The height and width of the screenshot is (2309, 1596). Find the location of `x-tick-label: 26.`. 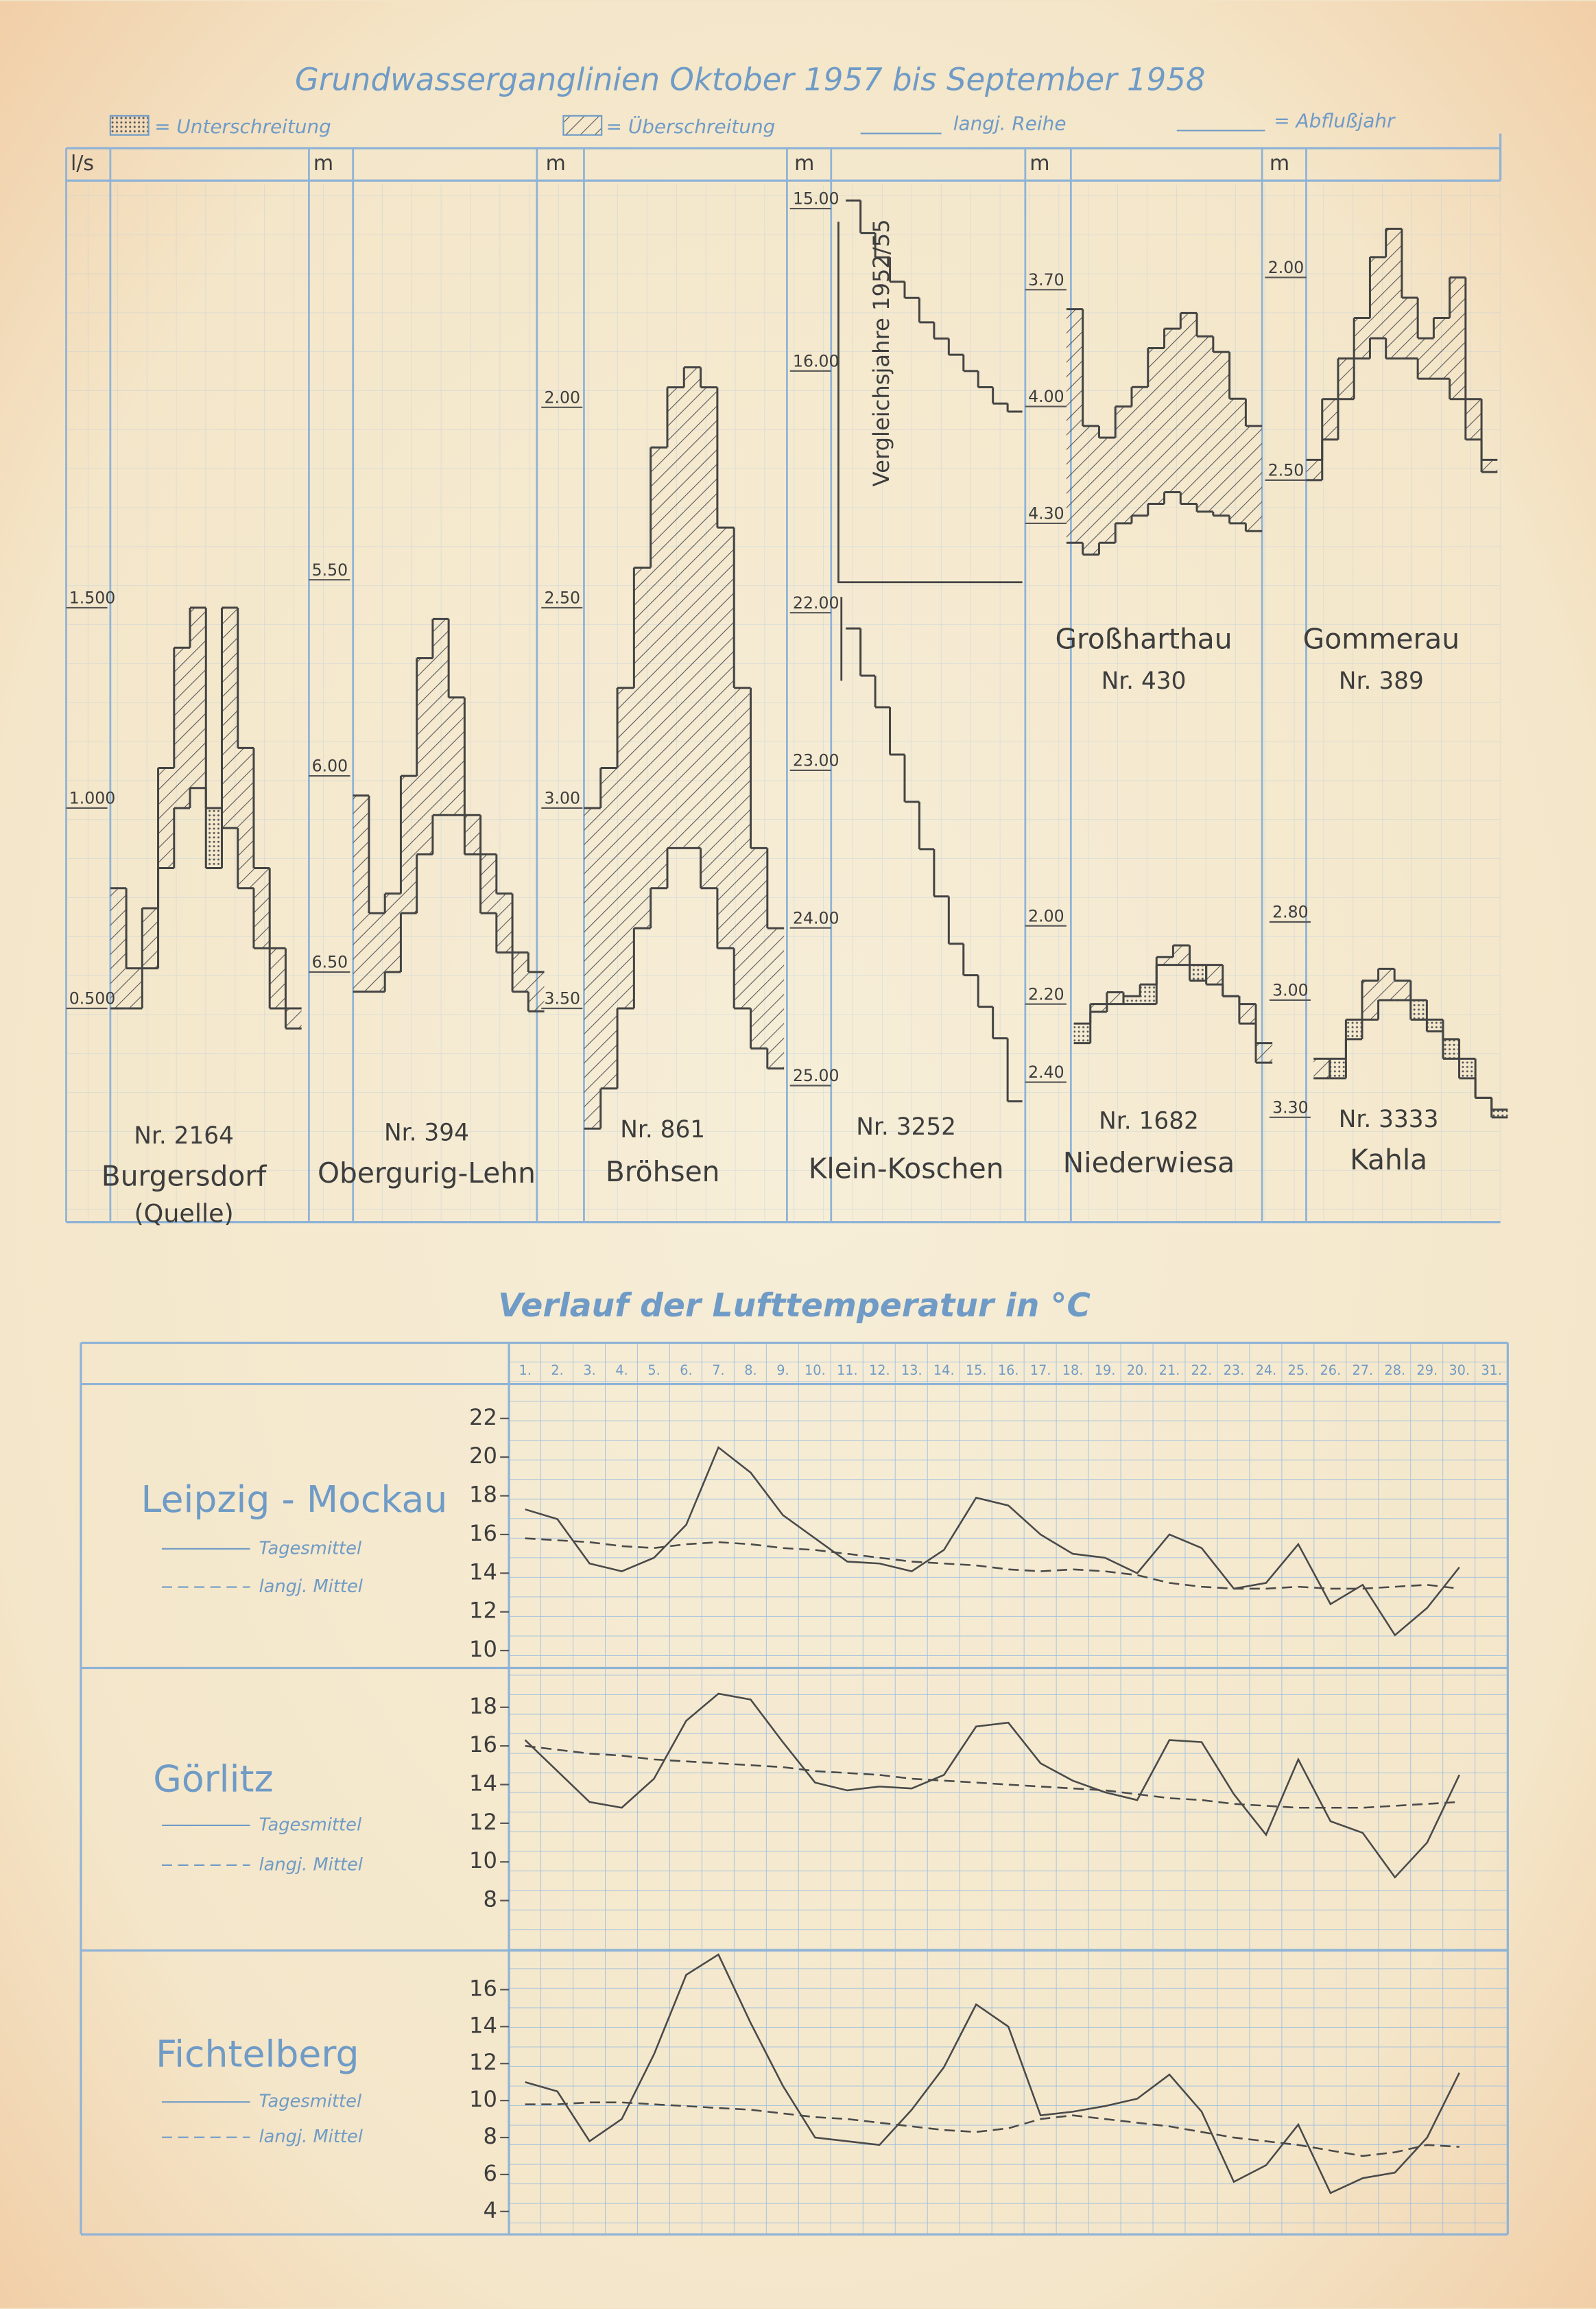

x-tick-label: 26. is located at coordinates (1331, 1370).